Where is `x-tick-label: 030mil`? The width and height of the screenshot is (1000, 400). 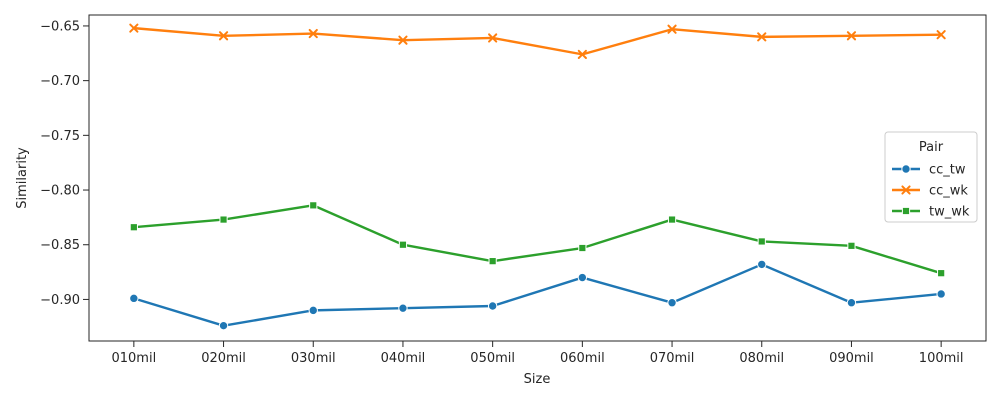
x-tick-label: 030mil is located at coordinates (313, 358).